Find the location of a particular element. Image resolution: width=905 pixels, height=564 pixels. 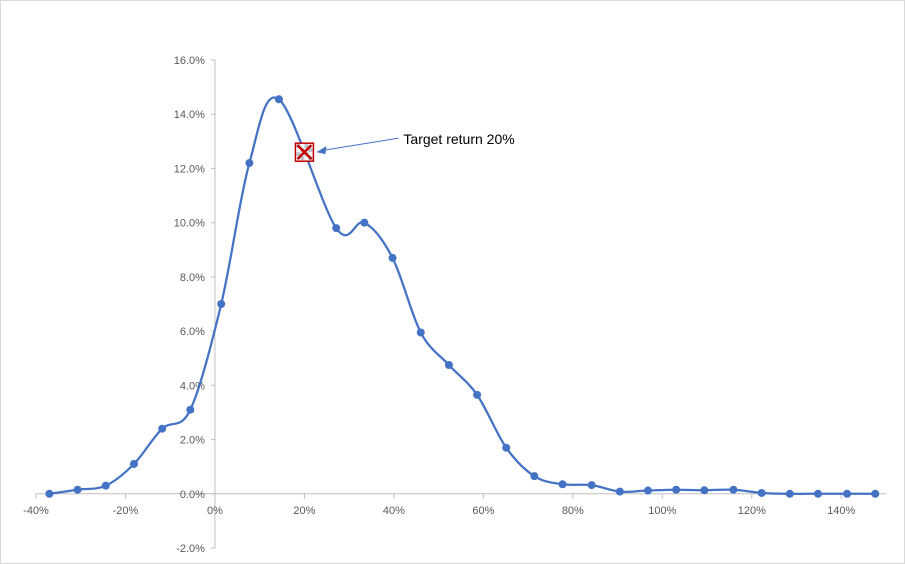

y-tick-label: 12.0% is located at coordinates (189, 169).